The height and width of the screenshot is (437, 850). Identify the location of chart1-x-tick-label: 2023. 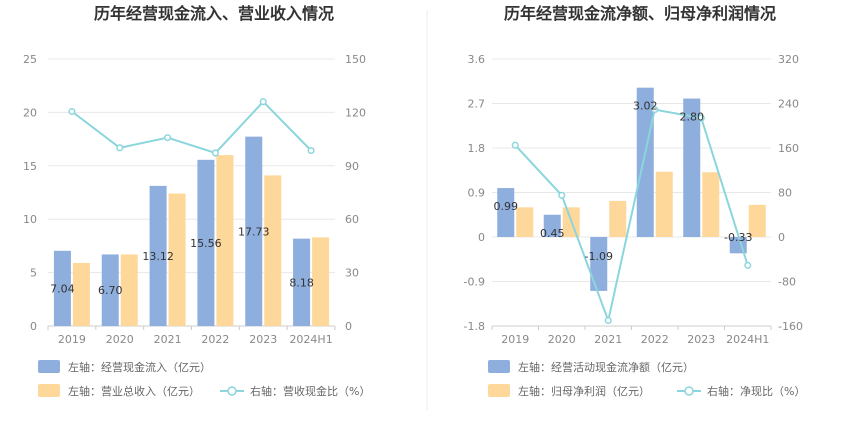
(263, 339).